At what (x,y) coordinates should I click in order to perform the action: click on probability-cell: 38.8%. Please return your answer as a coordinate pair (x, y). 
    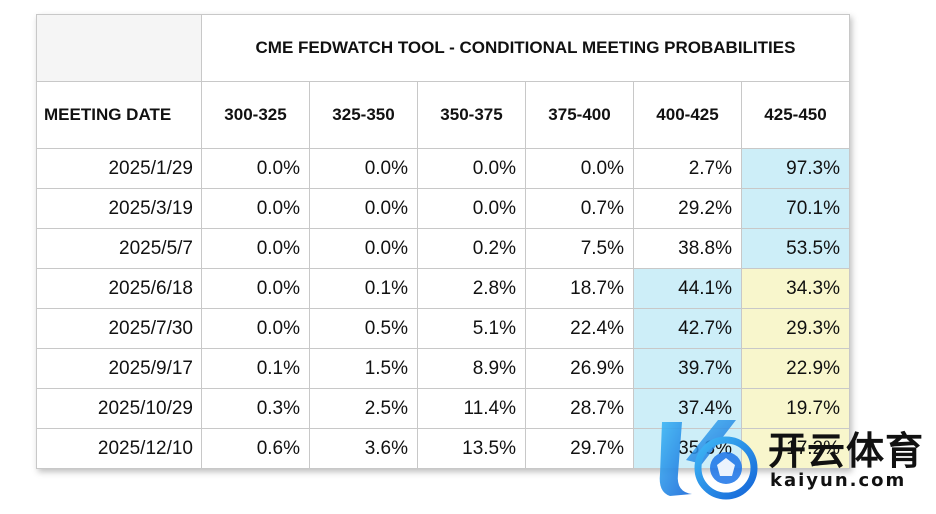
    Looking at the image, I should click on (687, 248).